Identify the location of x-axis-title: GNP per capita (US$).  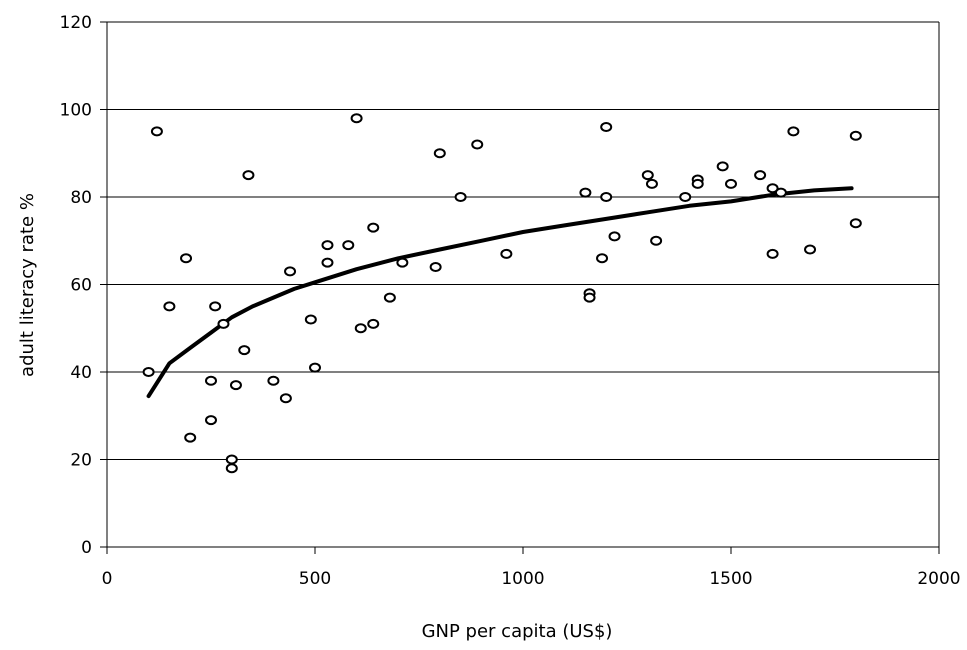
(517, 631).